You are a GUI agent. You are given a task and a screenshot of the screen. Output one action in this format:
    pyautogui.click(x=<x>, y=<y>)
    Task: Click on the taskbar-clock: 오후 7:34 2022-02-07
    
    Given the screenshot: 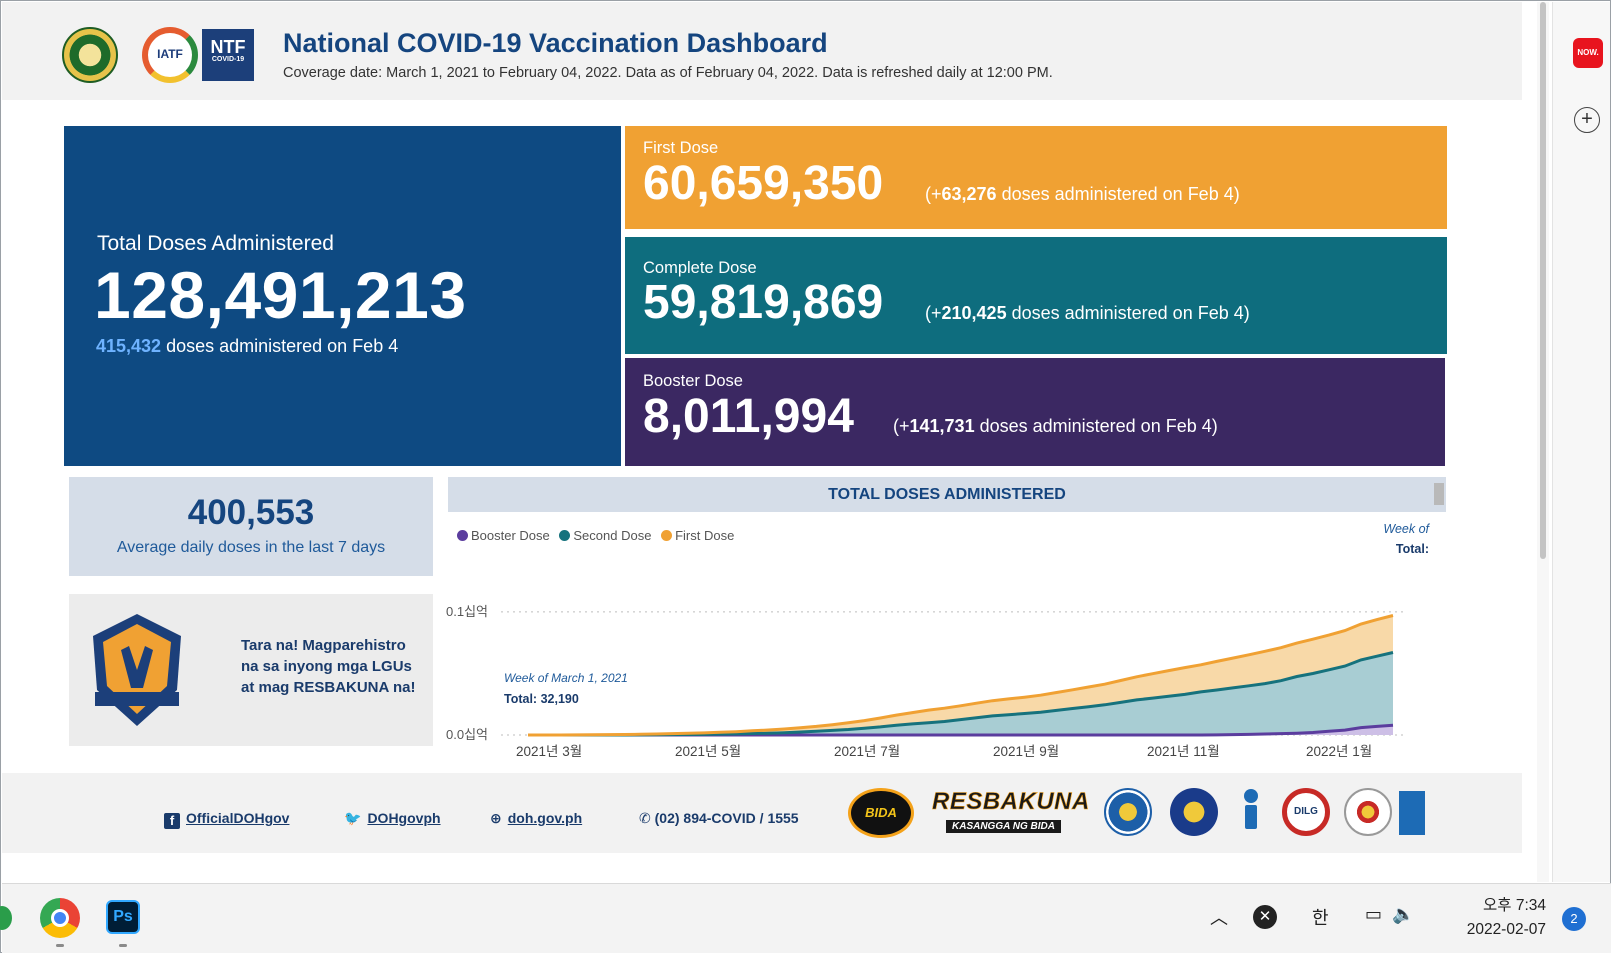 What is the action you would take?
    pyautogui.click(x=1494, y=918)
    